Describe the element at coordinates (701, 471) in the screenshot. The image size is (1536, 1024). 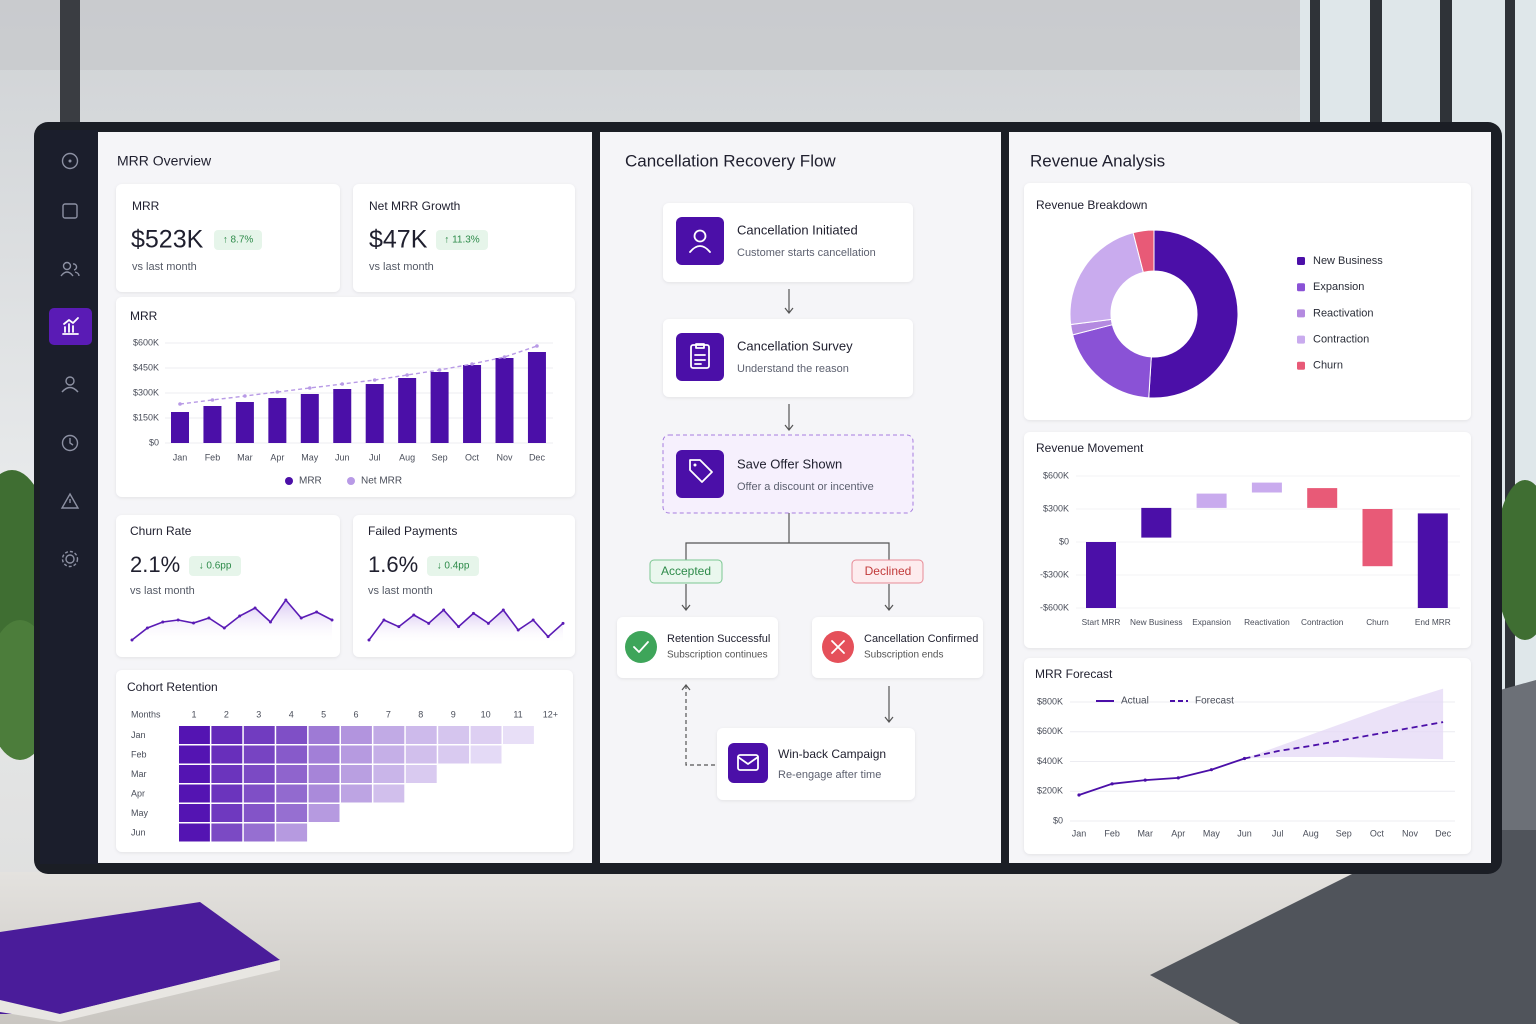
I see `tag-icon` at that location.